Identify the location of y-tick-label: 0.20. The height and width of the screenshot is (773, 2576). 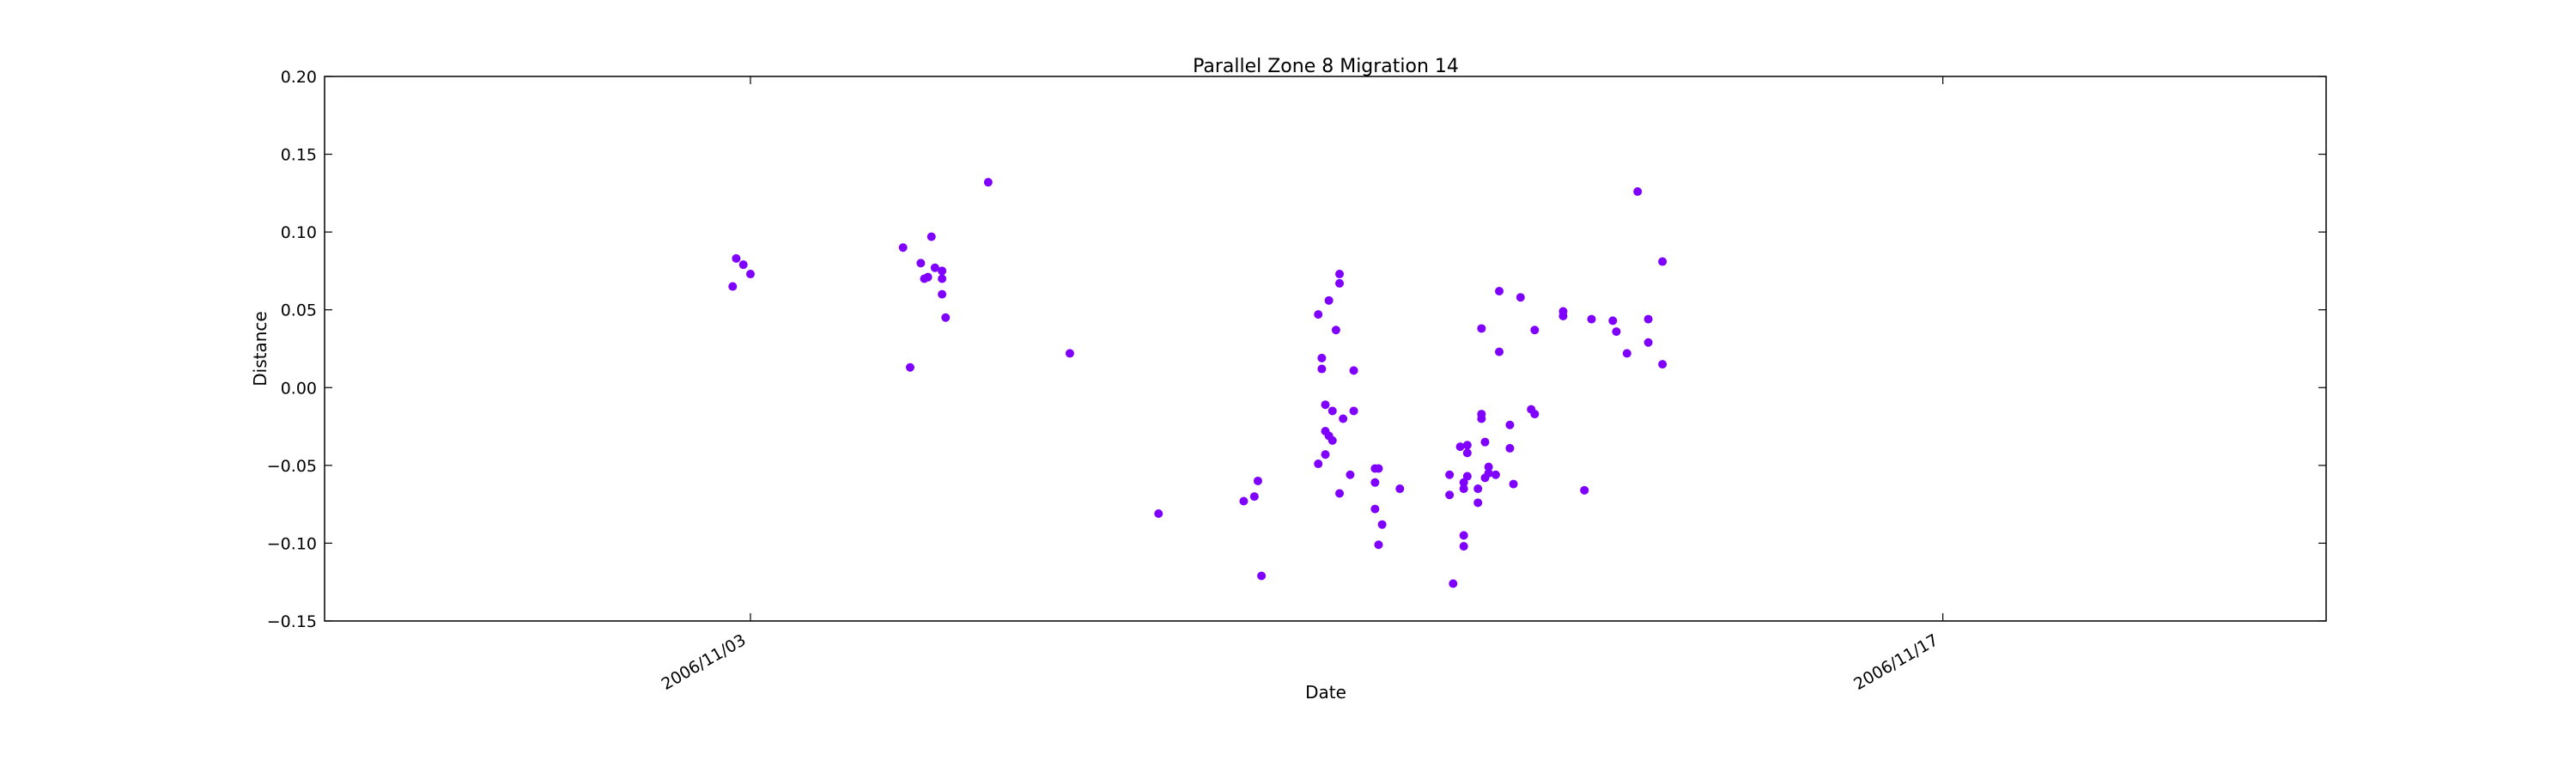
(299, 77).